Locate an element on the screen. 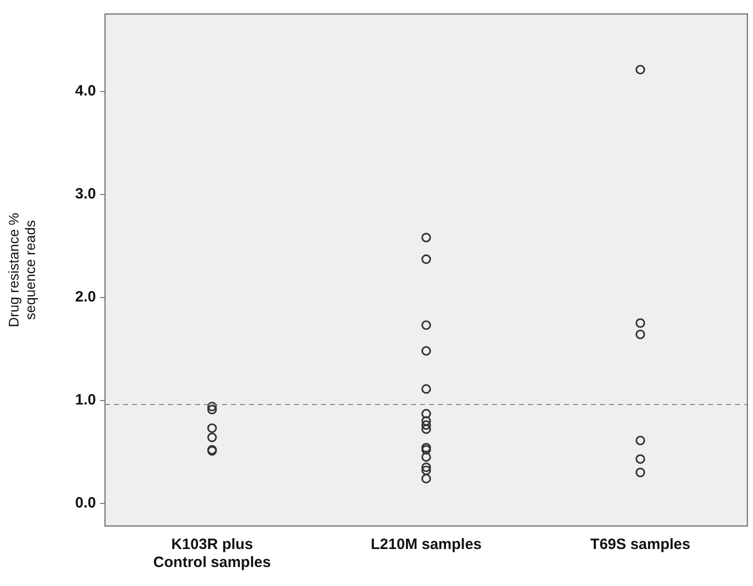  y-tick-label: 2.0 is located at coordinates (85, 297).